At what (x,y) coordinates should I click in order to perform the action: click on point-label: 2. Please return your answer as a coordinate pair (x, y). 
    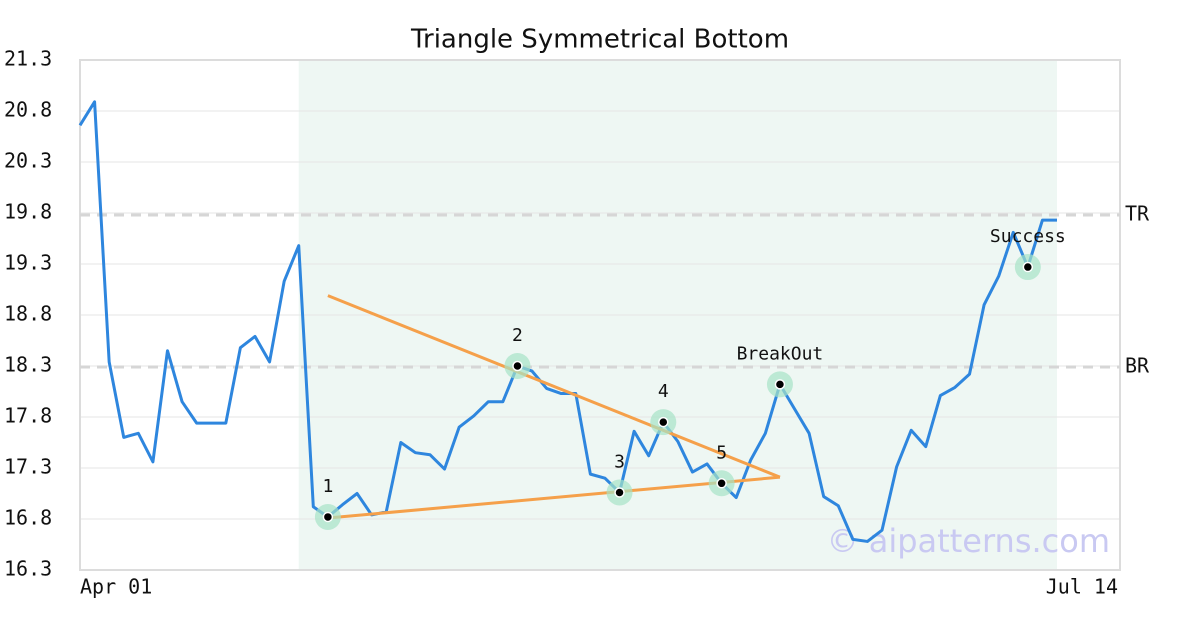
    Looking at the image, I should click on (517, 335).